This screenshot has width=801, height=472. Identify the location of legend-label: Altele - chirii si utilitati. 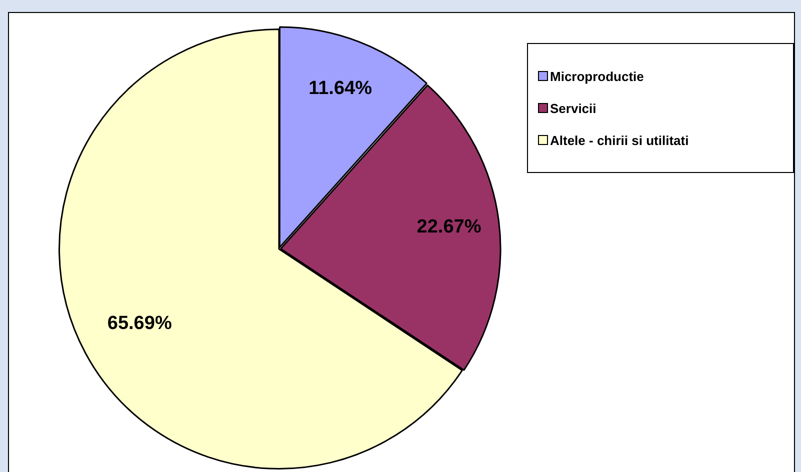
(619, 140).